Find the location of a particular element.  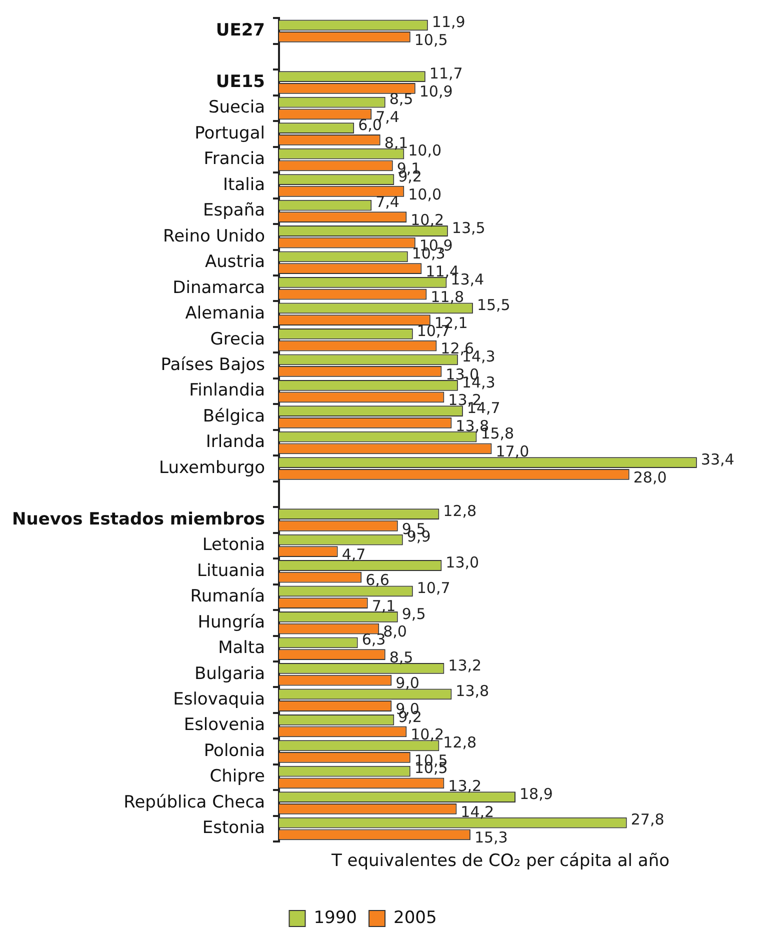

y-tick-label: Eslovenia is located at coordinates (225, 725).